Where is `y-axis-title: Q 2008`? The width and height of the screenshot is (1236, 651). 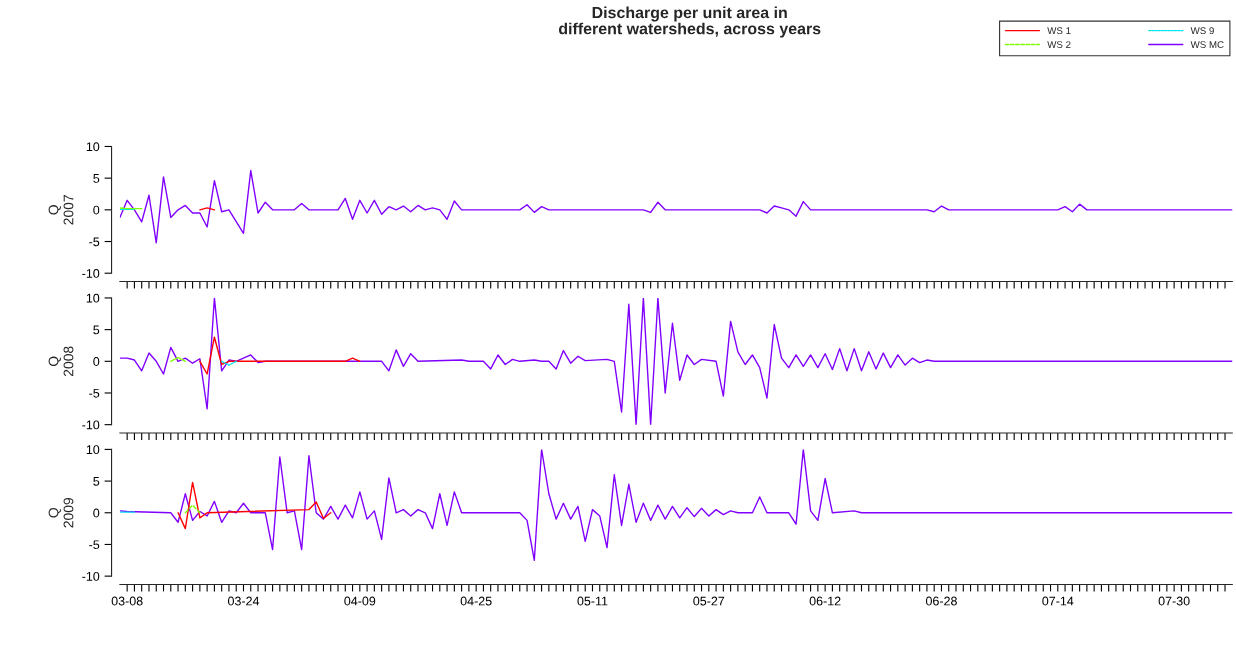 y-axis-title: Q 2008 is located at coordinates (61, 361).